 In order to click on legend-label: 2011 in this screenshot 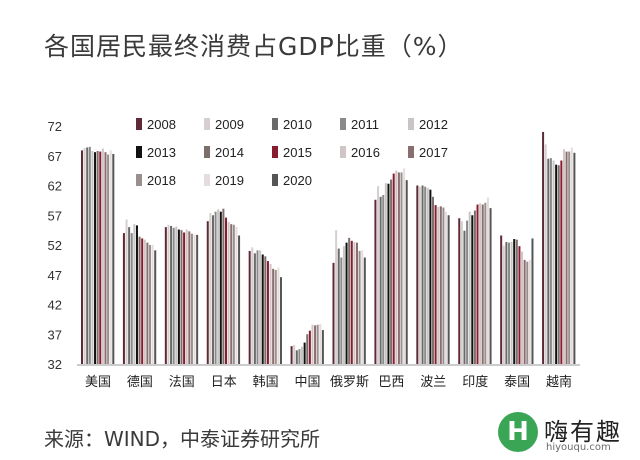, I will do `click(365, 124)`.